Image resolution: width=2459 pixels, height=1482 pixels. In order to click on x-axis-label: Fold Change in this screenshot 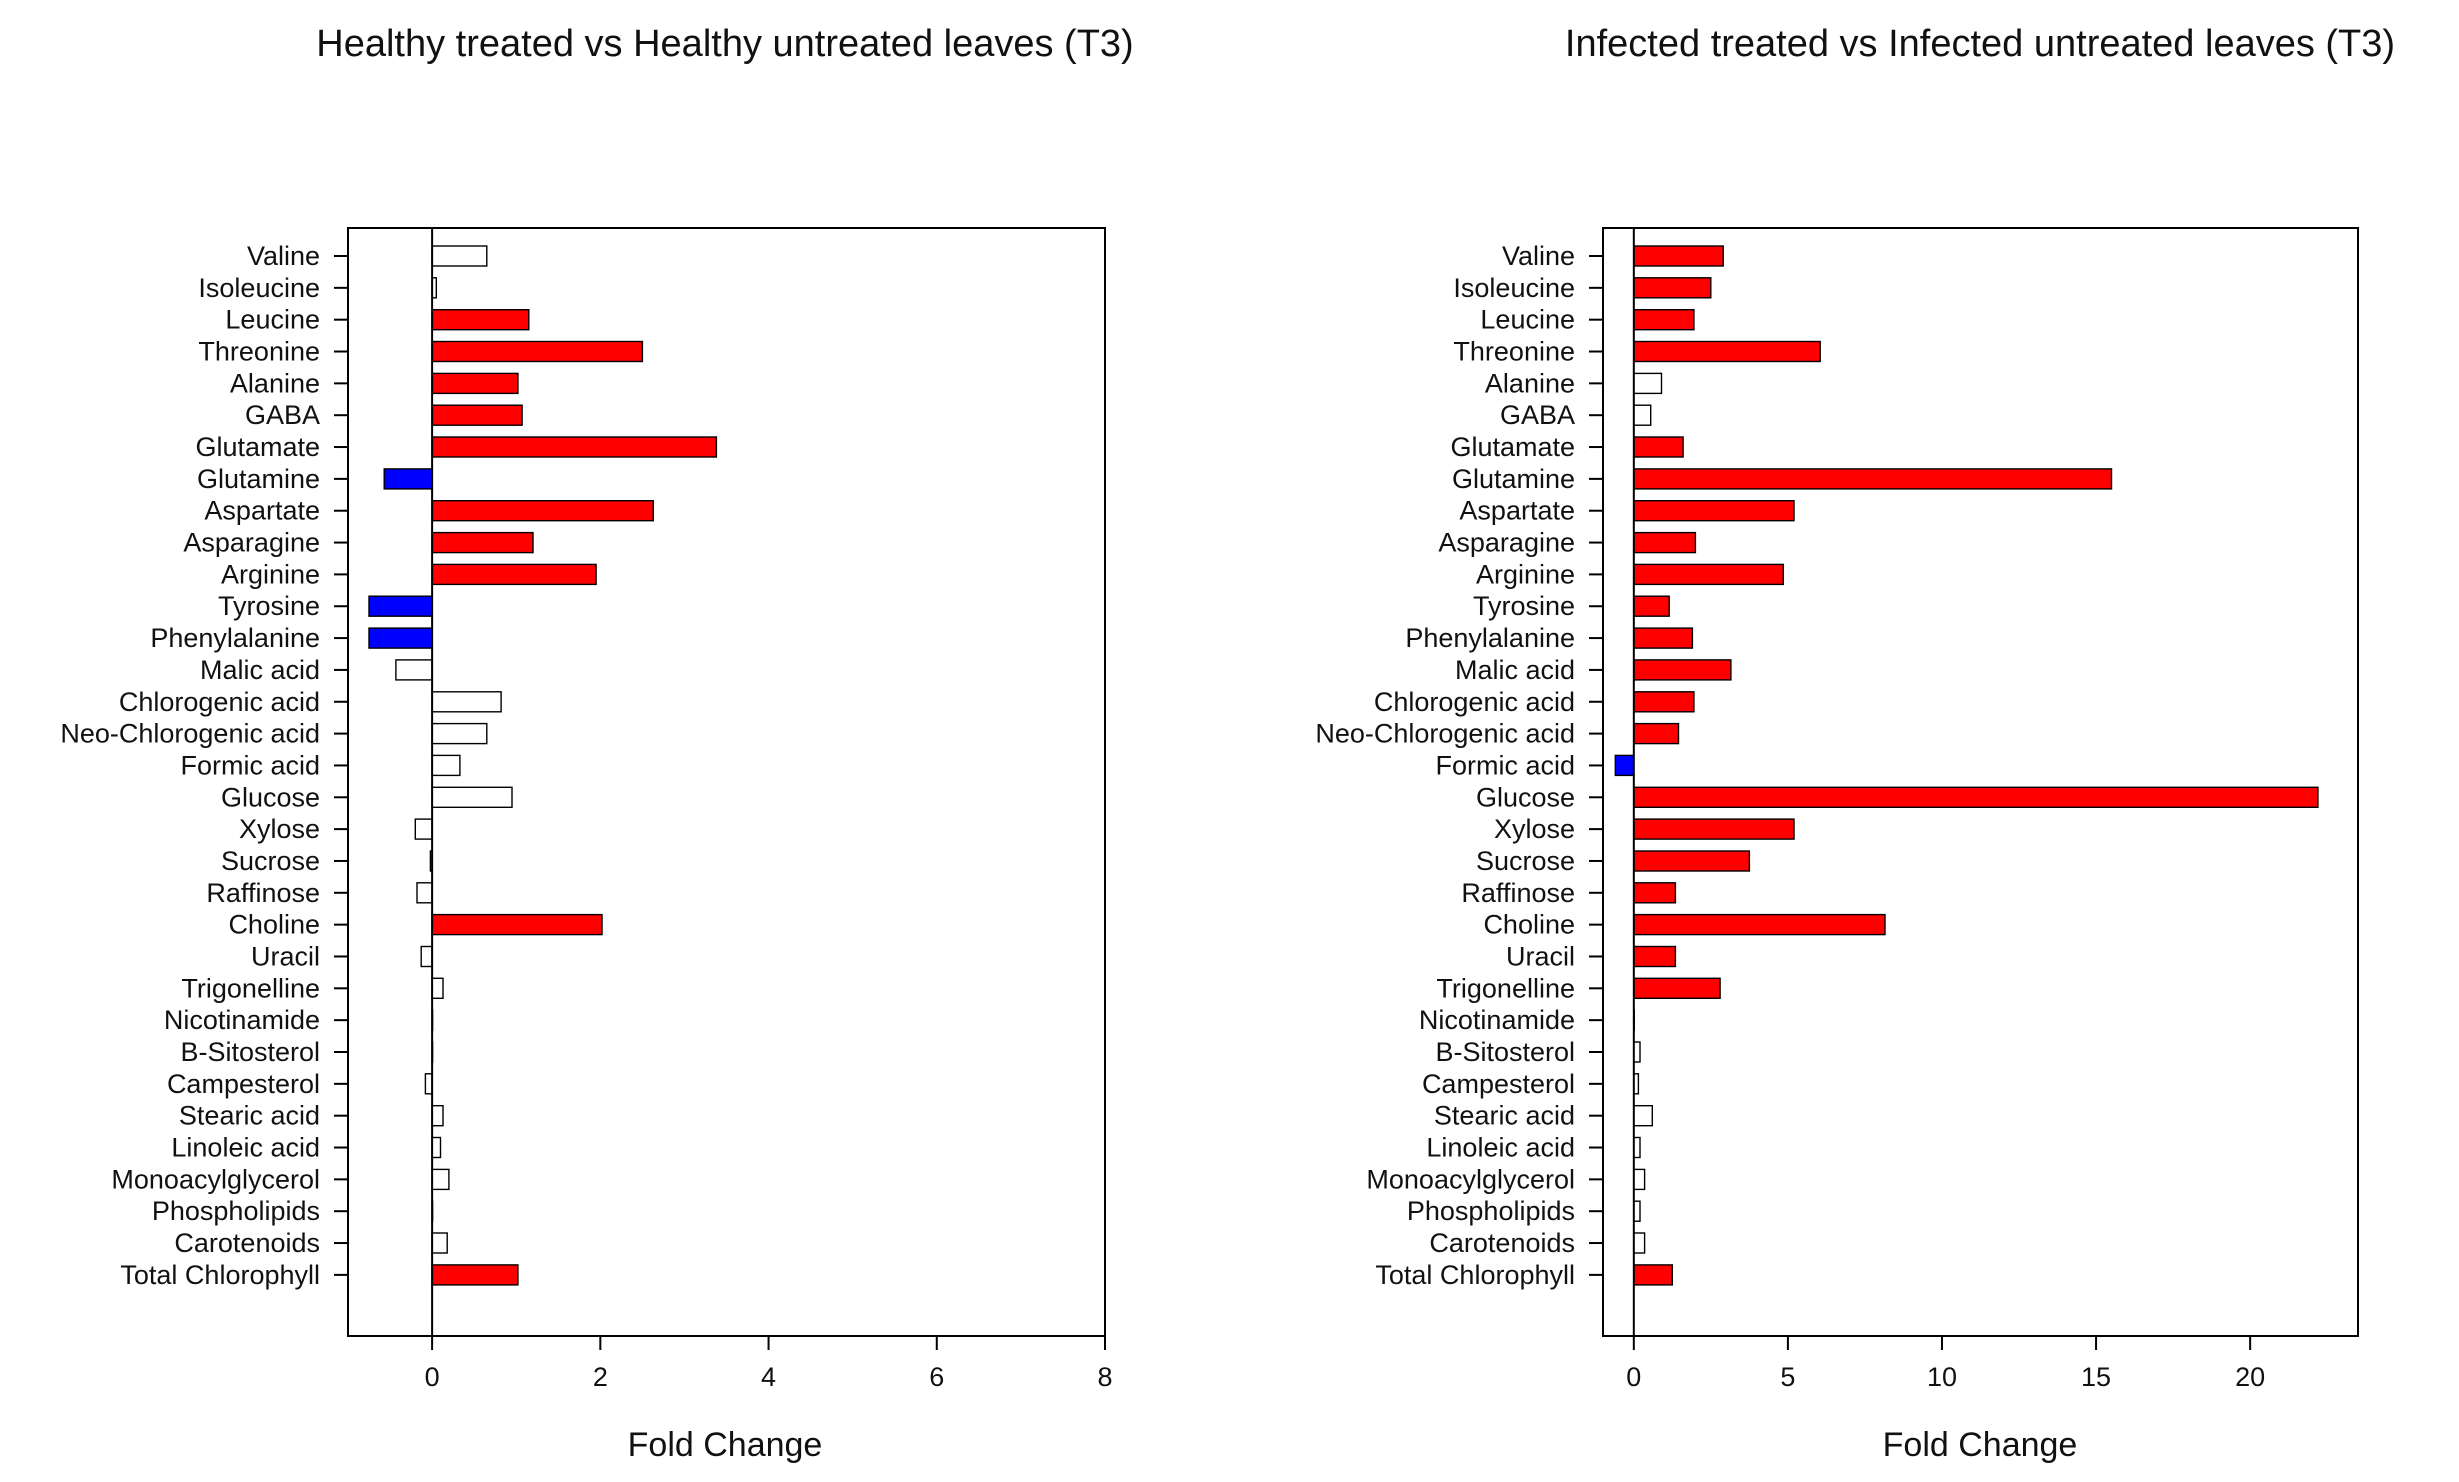, I will do `click(725, 1445)`.